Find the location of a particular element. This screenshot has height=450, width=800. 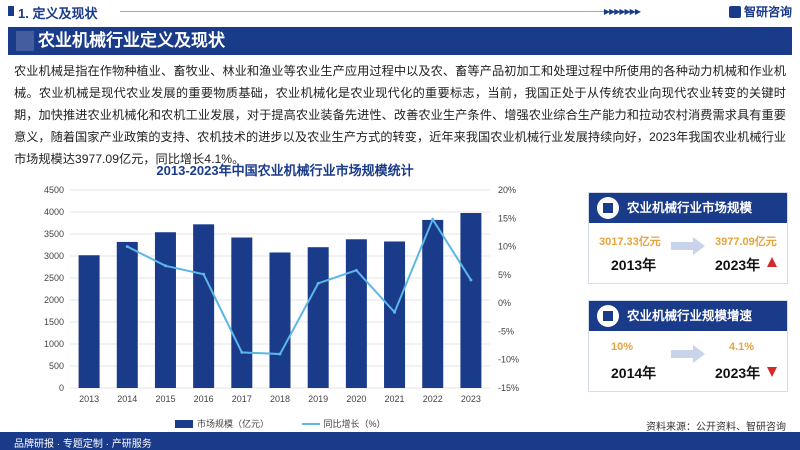

x-tick-label: 2018 is located at coordinates (280, 399).